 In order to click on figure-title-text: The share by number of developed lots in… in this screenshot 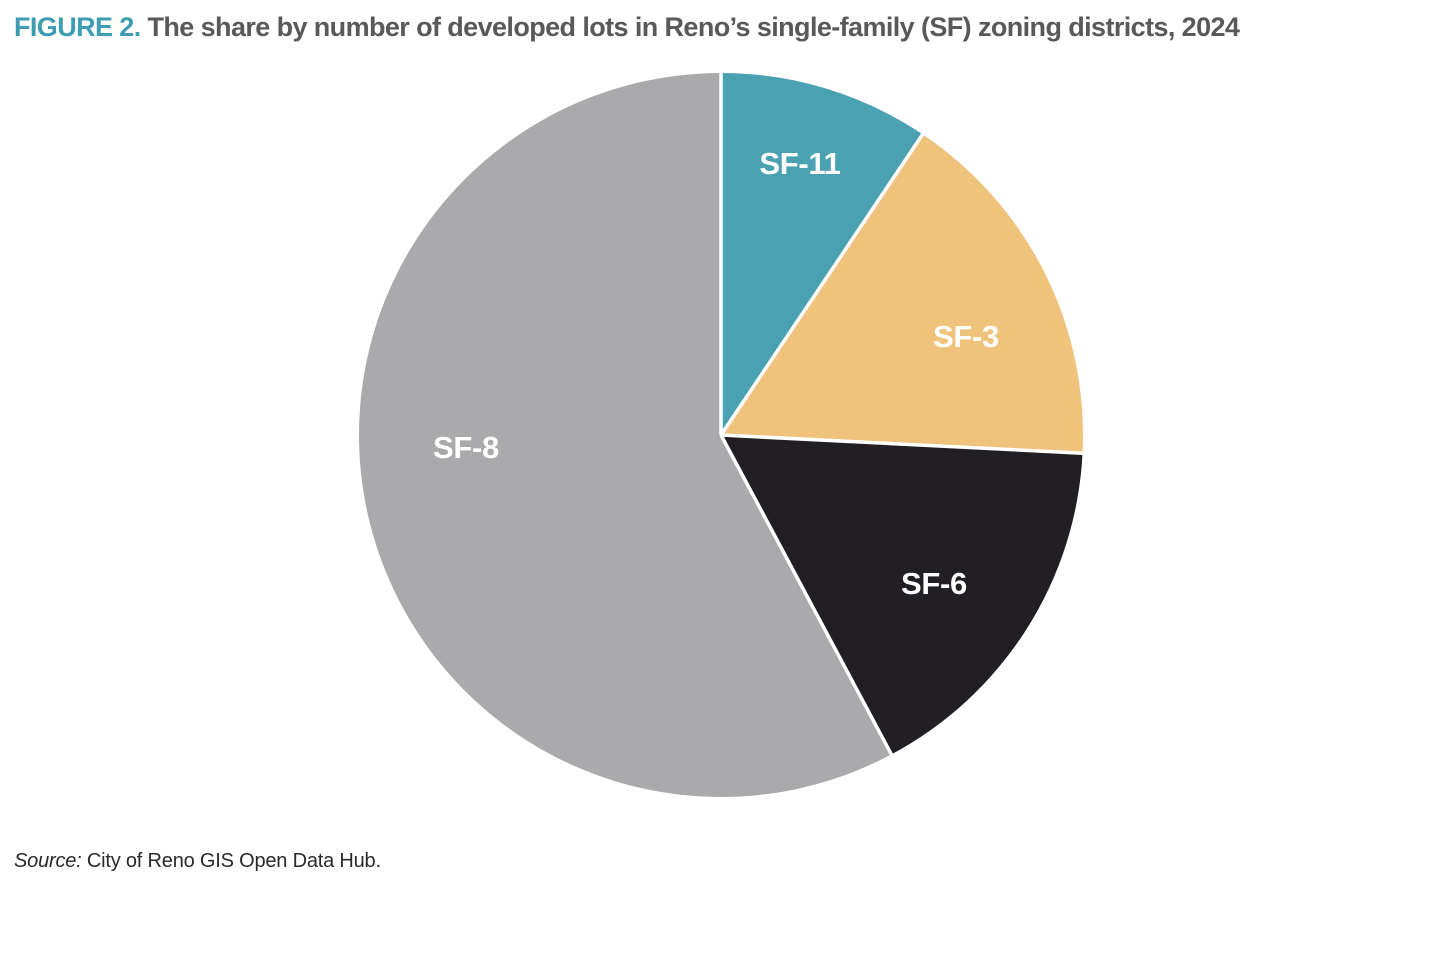, I will do `click(690, 27)`.